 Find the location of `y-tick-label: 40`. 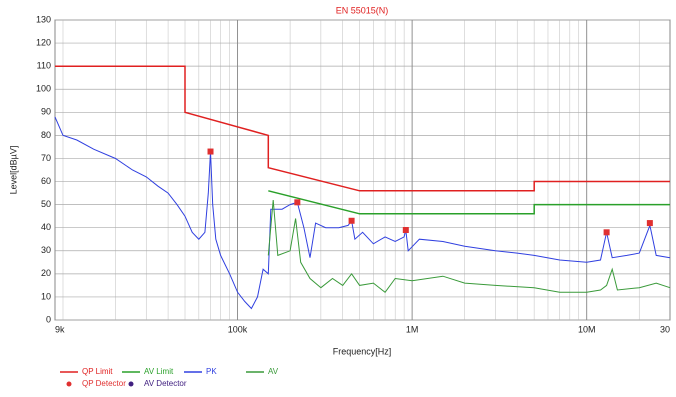

y-tick-label: 40 is located at coordinates (46, 227).